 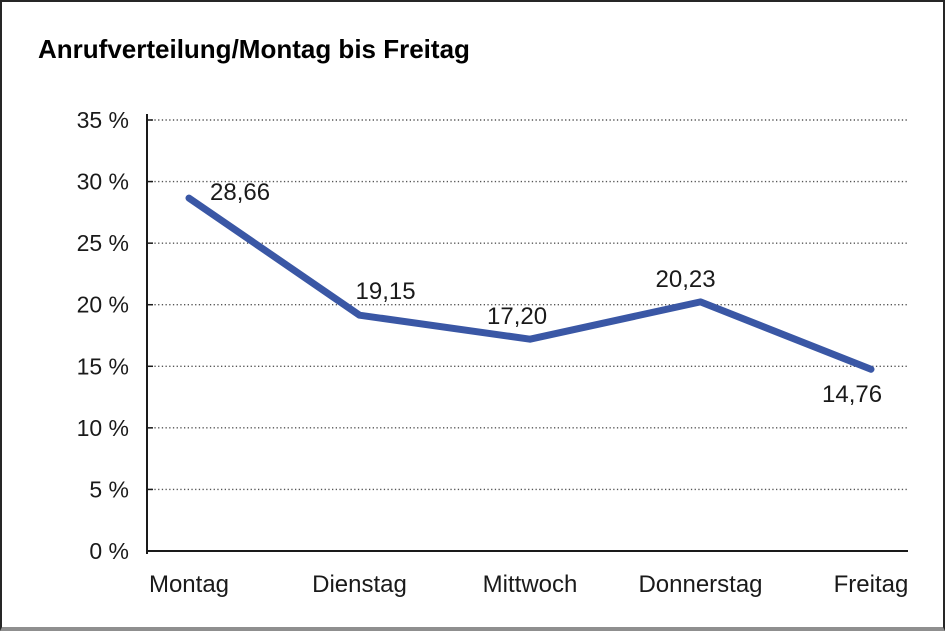 I want to click on point-value-label: 19,15, so click(x=386, y=291).